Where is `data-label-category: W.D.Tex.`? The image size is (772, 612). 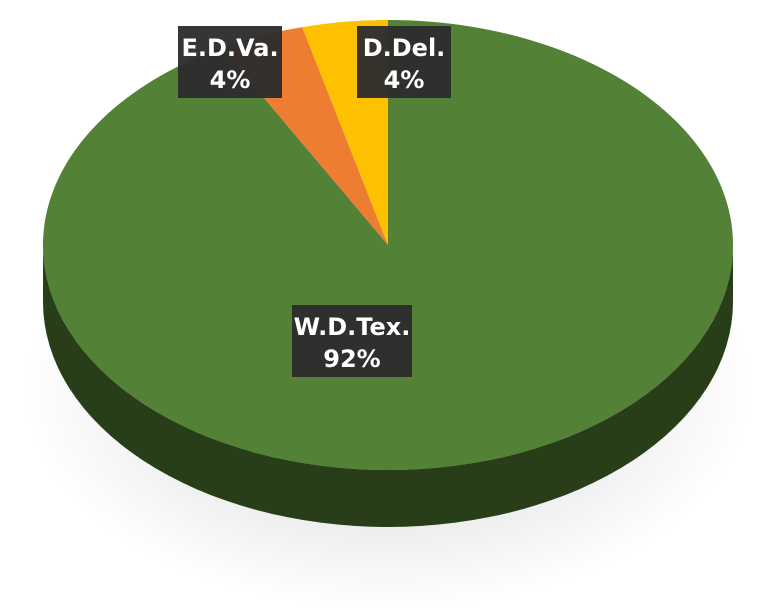
data-label-category: W.D.Tex. is located at coordinates (352, 327).